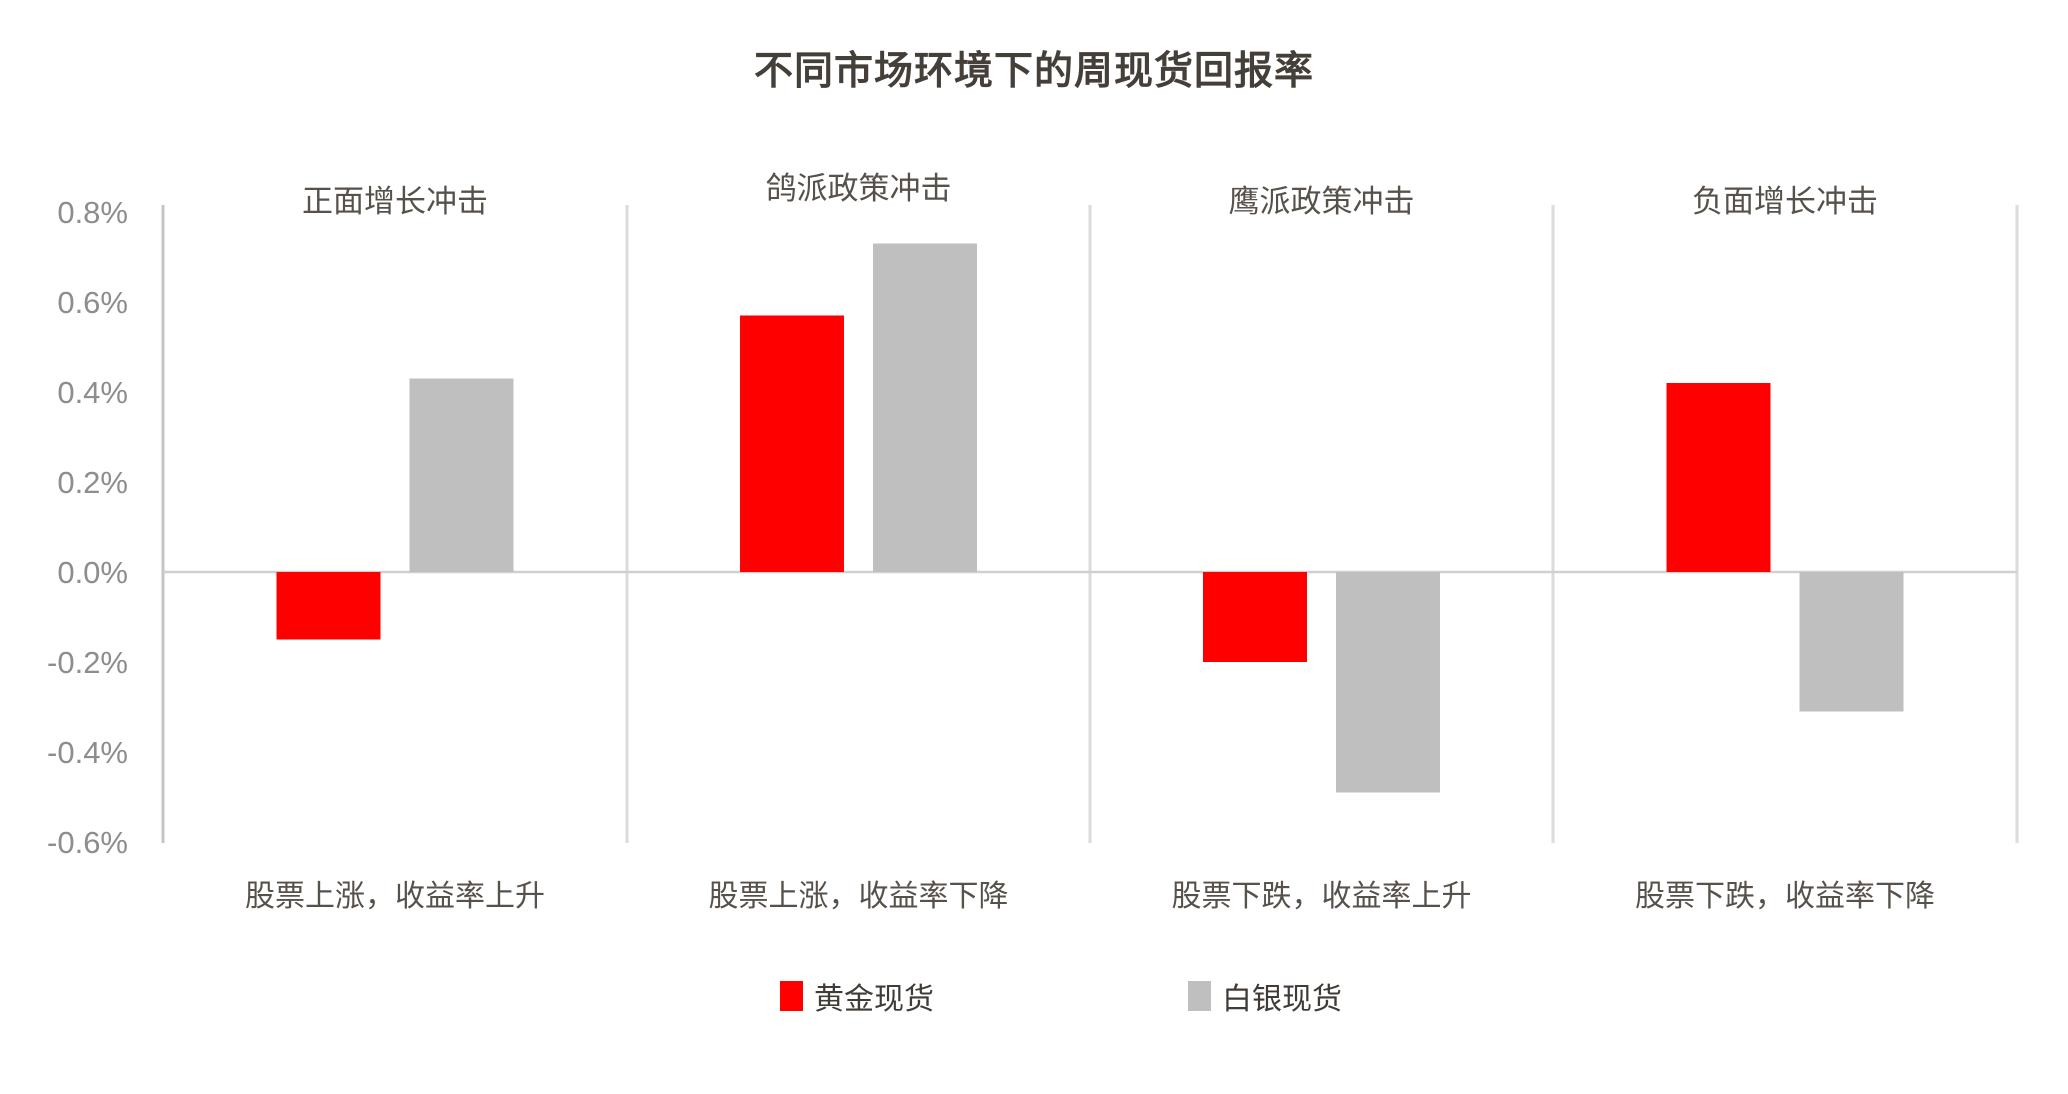 This screenshot has height=1094, width=2068. I want to click on y-axis-tick-label: -0.6%, so click(87, 842).